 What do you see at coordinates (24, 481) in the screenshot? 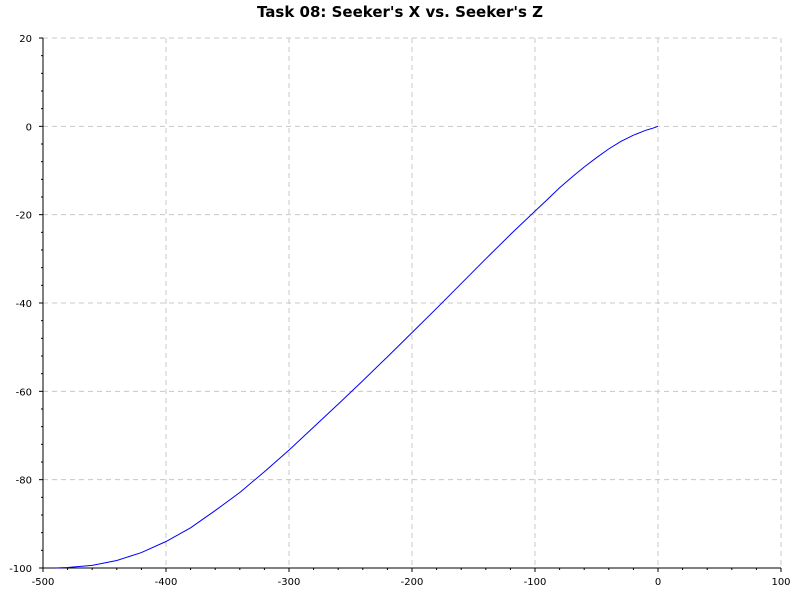
I see `y-tick-label: -80` at bounding box center [24, 481].